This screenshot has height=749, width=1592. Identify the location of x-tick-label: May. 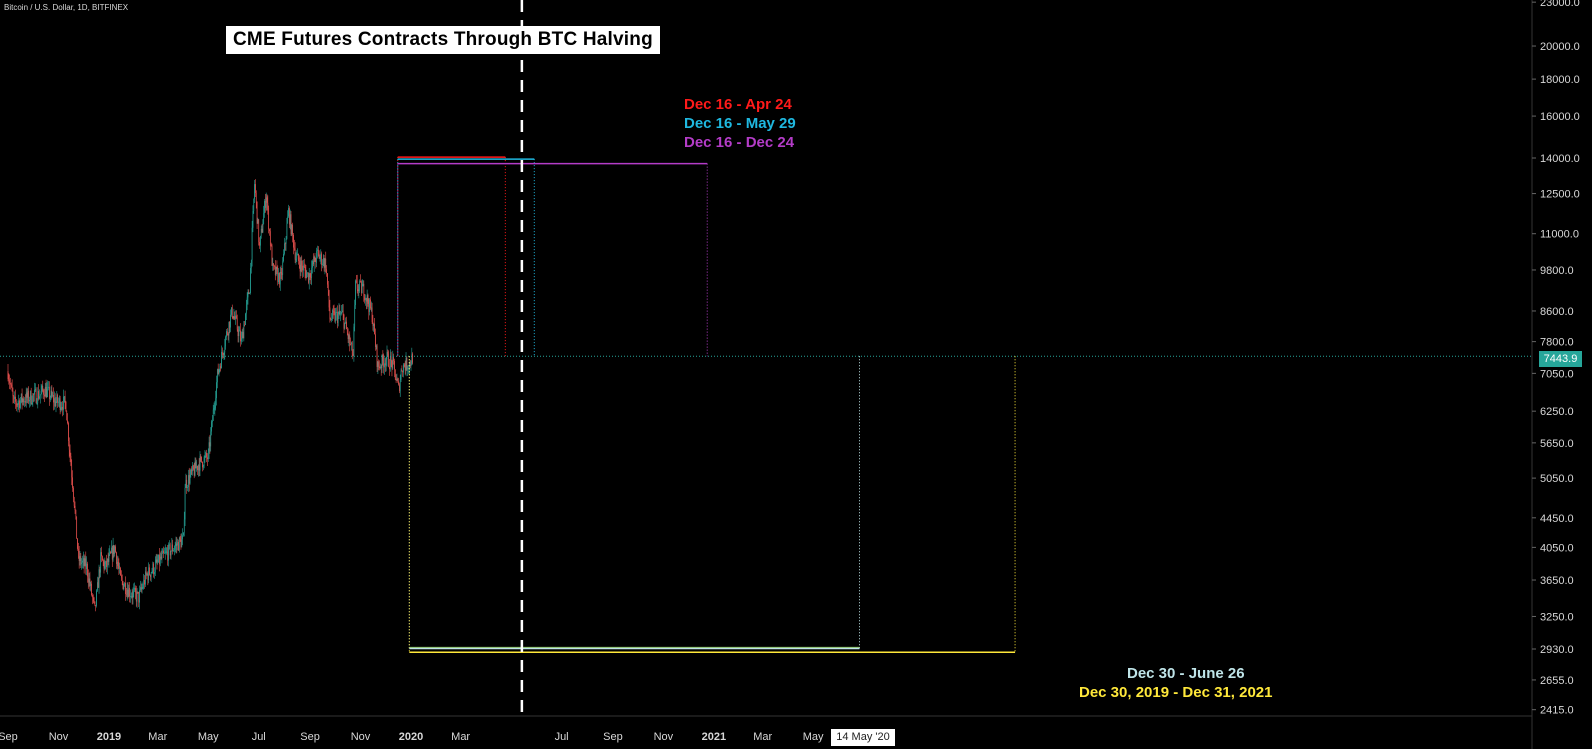
(208, 737).